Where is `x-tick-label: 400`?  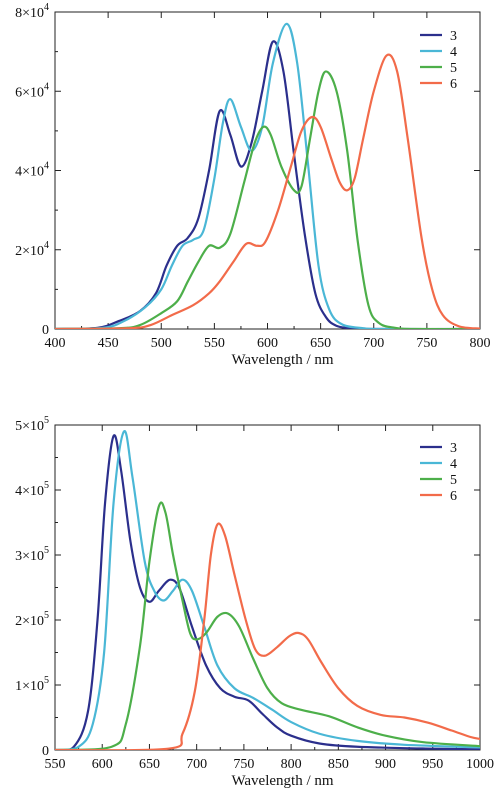 x-tick-label: 400 is located at coordinates (55, 343).